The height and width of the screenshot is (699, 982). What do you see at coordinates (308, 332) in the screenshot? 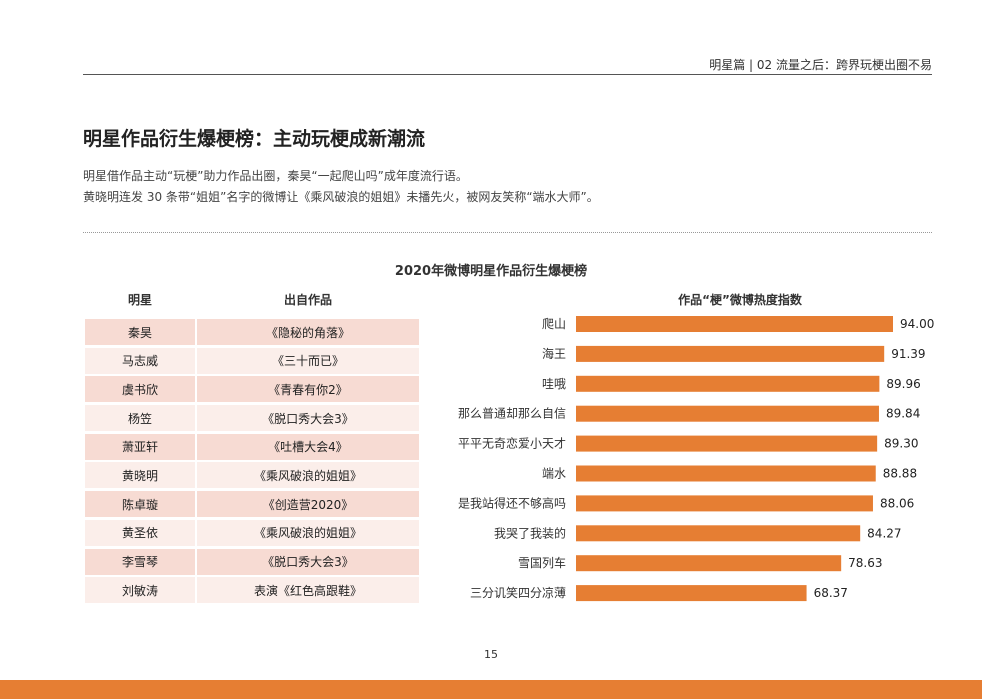
I see `cell-source-work: 《隐秘的角落》` at bounding box center [308, 332].